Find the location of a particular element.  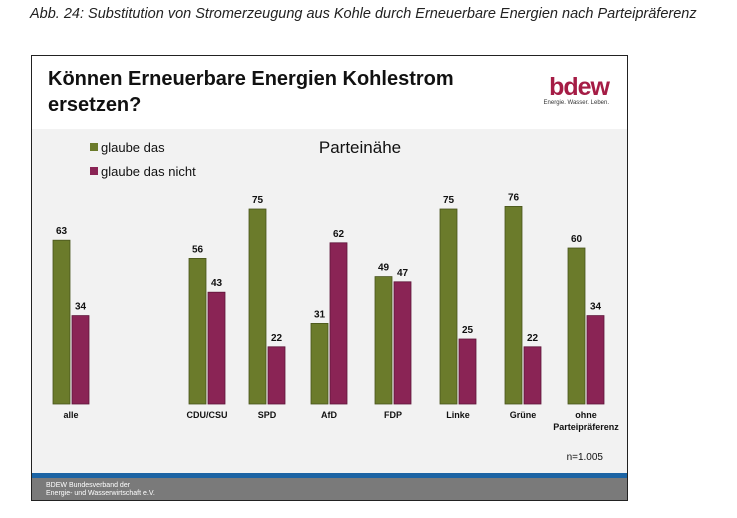

legend-label-1: glaube das nicht is located at coordinates (148, 171).